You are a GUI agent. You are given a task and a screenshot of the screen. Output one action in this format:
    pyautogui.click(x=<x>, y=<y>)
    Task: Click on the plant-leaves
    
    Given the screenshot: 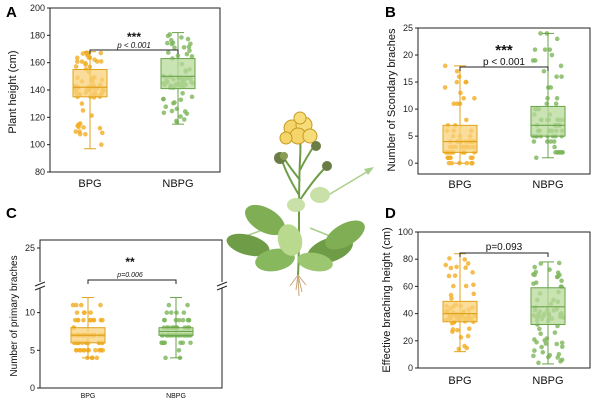 What is the action you would take?
    pyautogui.click(x=295, y=229)
    